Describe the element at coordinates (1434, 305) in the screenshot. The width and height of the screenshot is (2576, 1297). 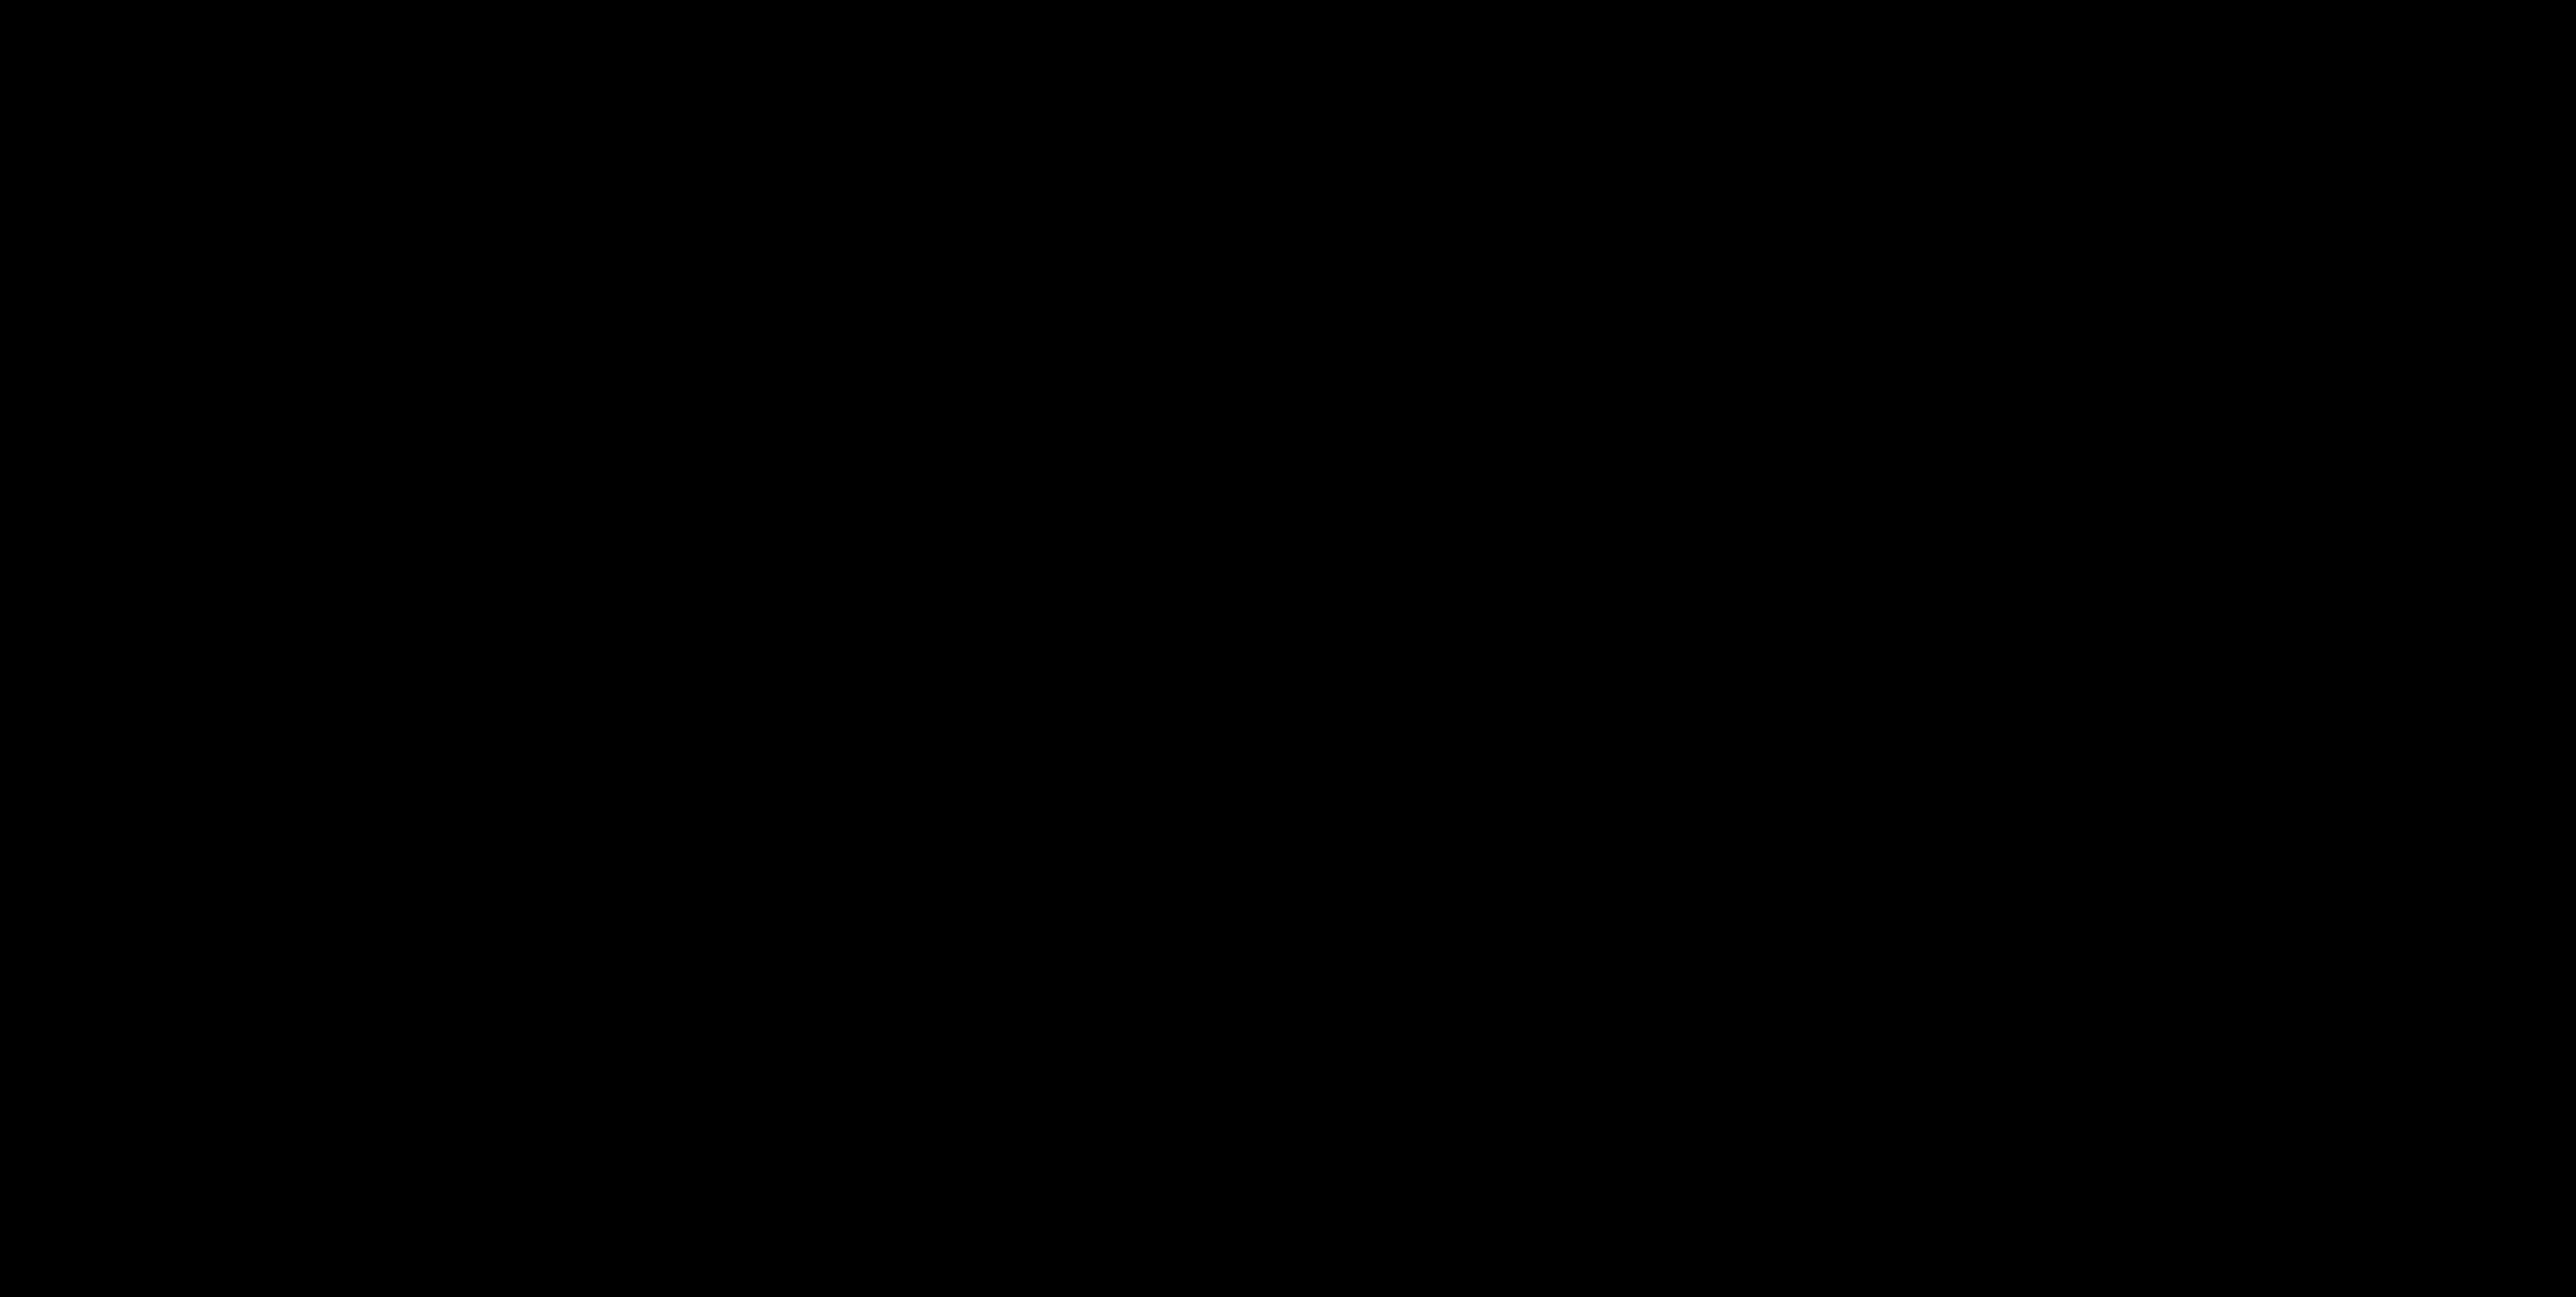
I see `book-mode-both-icon` at that location.